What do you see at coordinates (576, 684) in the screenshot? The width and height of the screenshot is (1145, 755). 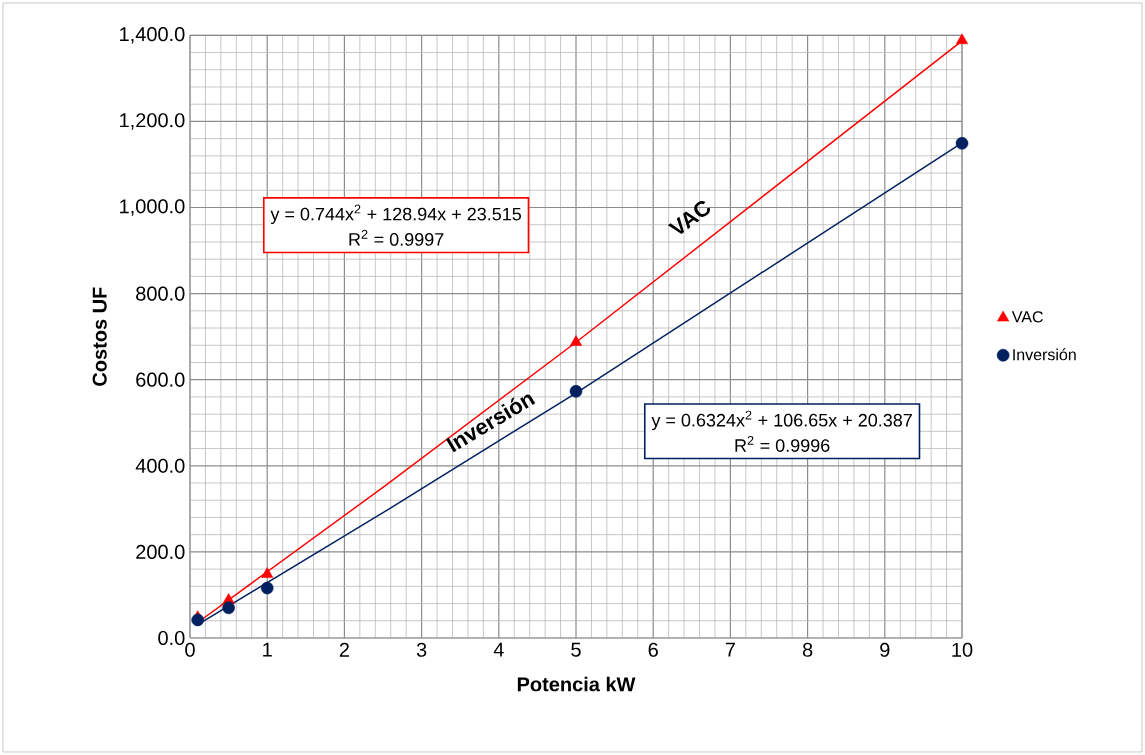 I see `x-axis-title: Potencia kW` at bounding box center [576, 684].